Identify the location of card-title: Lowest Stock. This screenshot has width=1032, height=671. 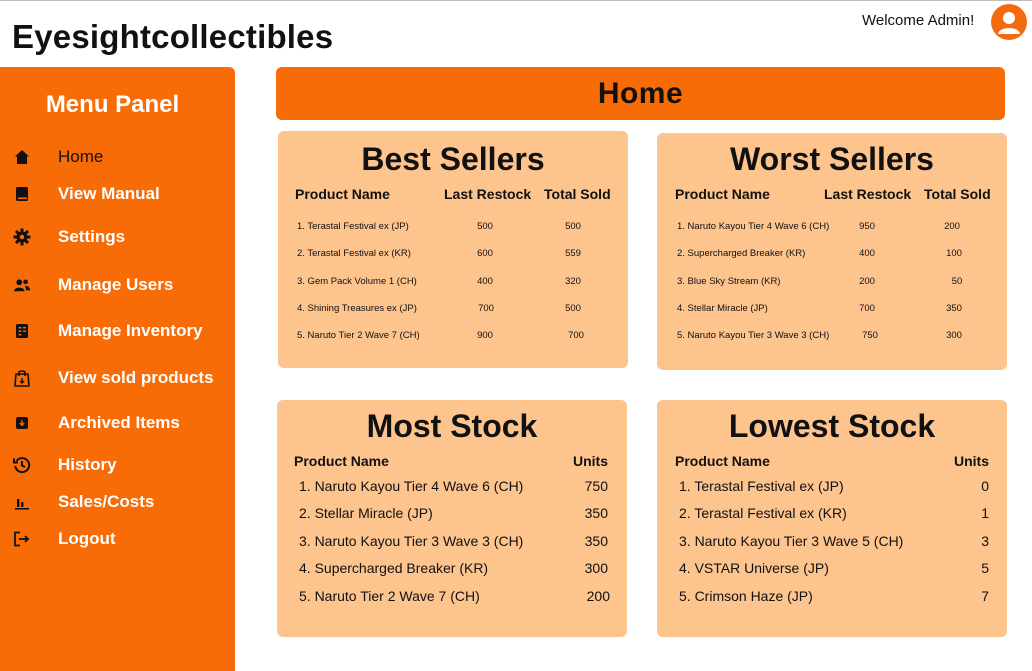
(832, 426).